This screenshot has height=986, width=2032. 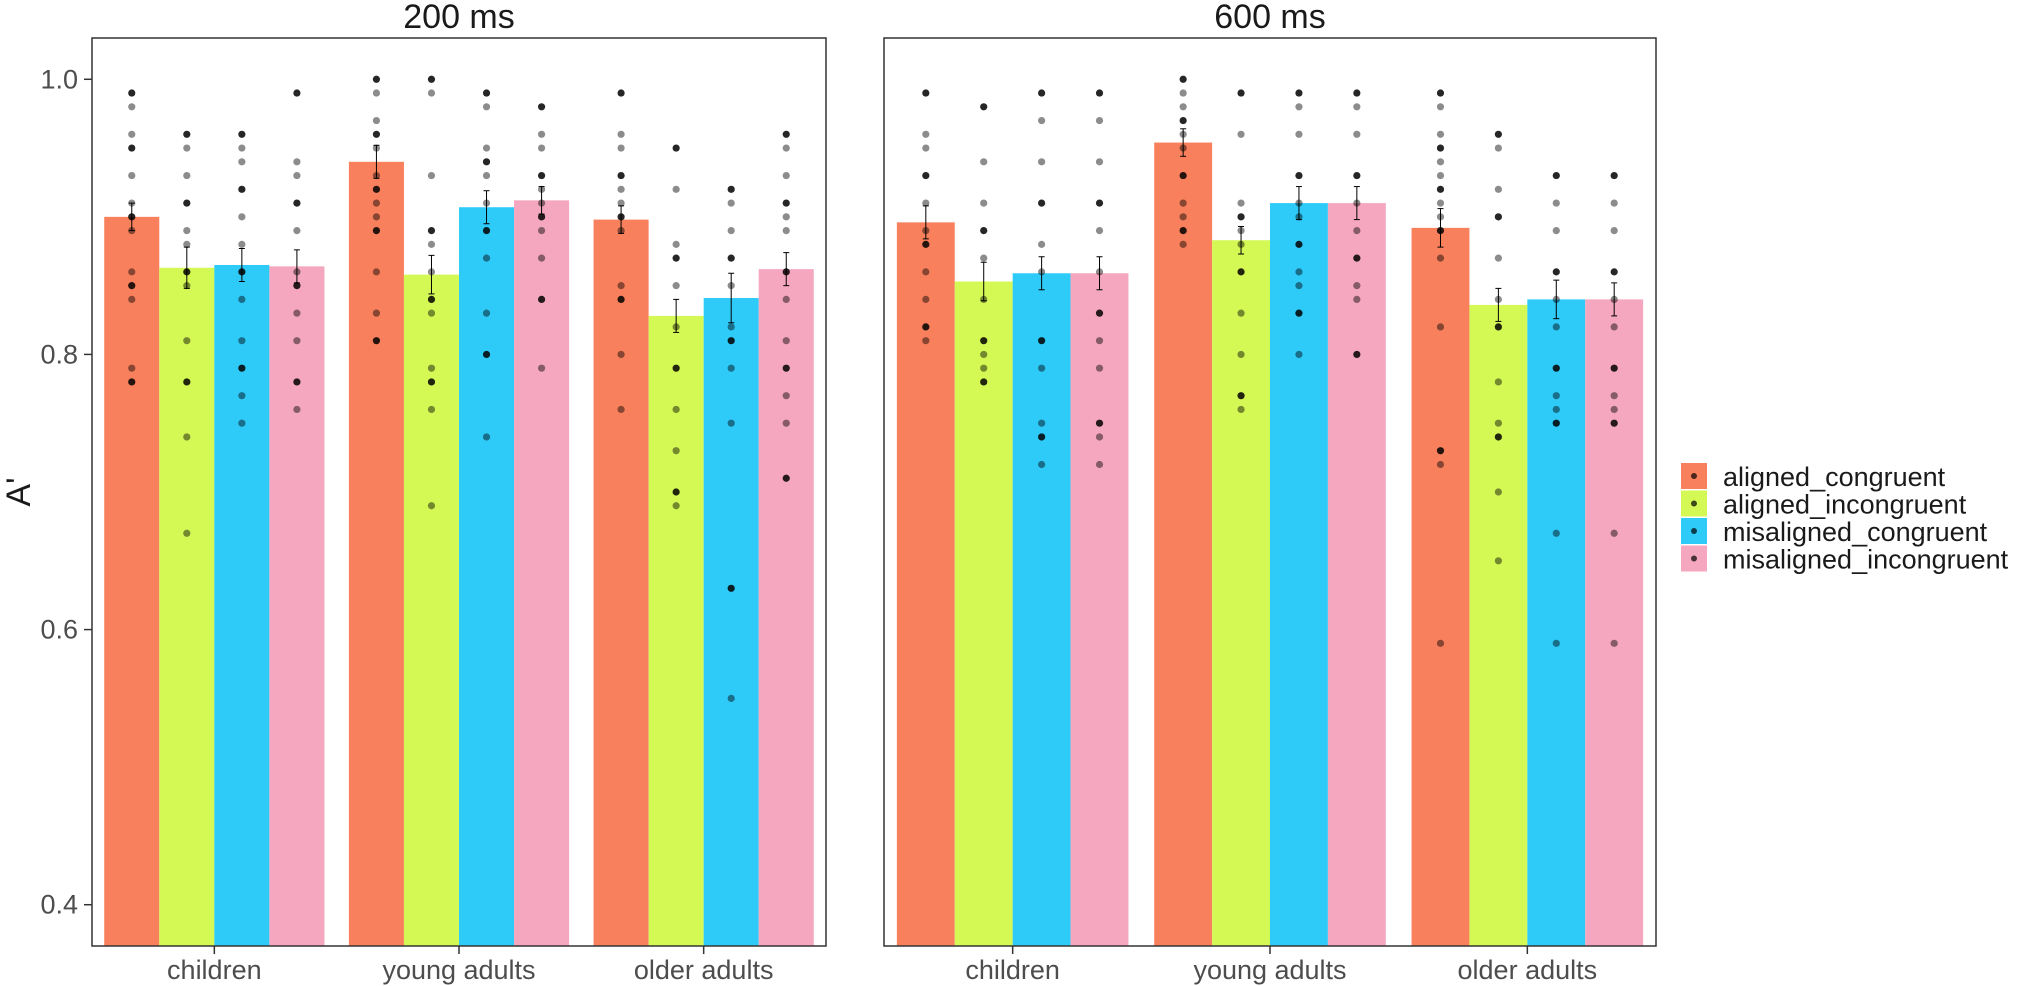 I want to click on legend-label: misaligned_incongruent, so click(x=1866, y=560).